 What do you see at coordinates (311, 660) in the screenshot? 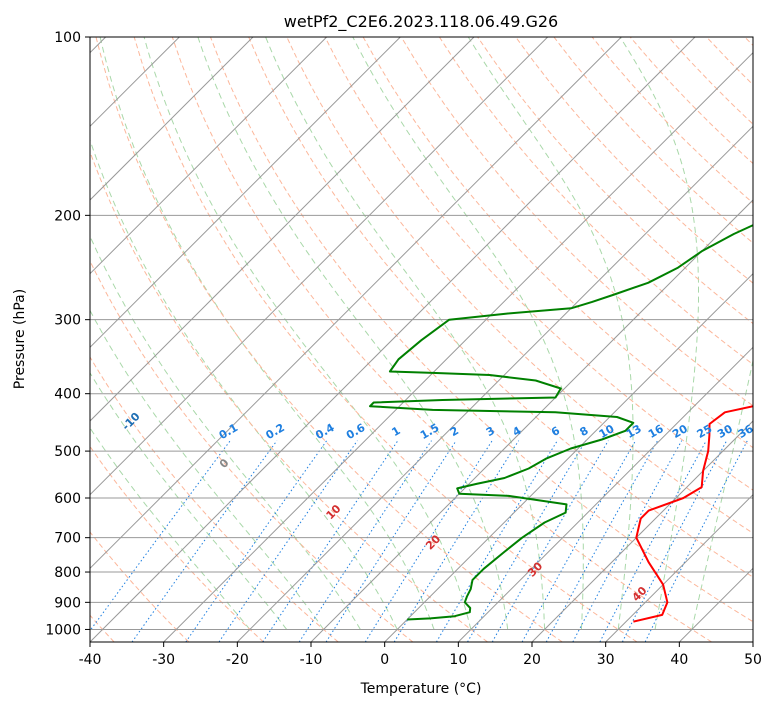
I see `x-tick-label: -10` at bounding box center [311, 660].